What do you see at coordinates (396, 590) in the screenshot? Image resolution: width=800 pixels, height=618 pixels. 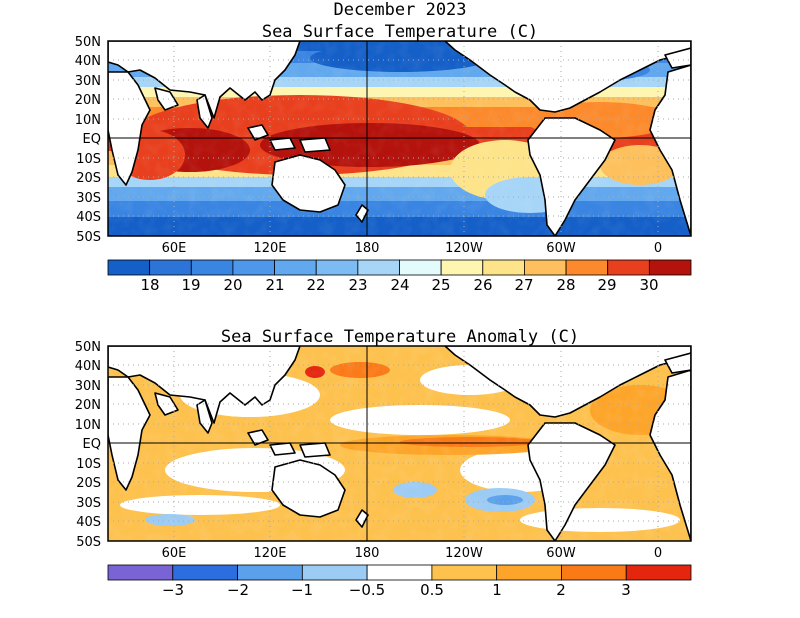 I see `anomaly-colorbar-labels: −3 −2 −1 −0.5 0.5 1 2 3` at bounding box center [396, 590].